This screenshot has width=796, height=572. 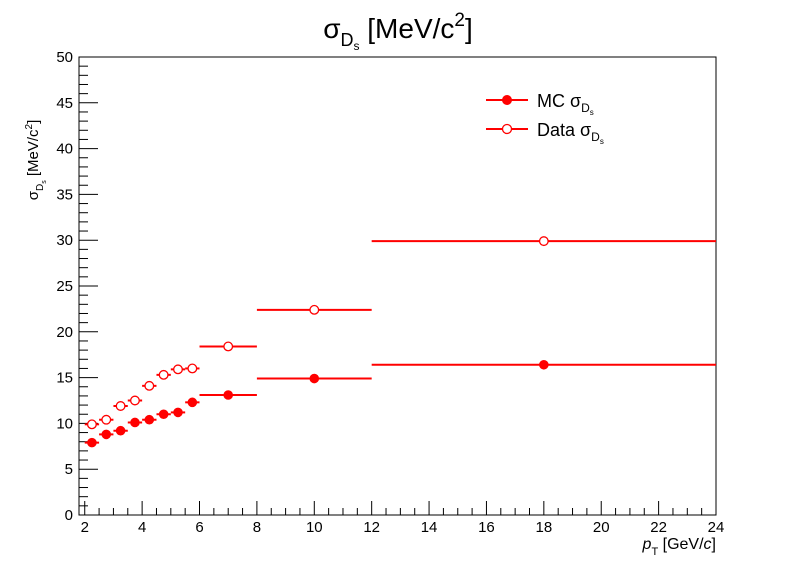 What do you see at coordinates (69, 469) in the screenshot?
I see `y-tick-label: 5` at bounding box center [69, 469].